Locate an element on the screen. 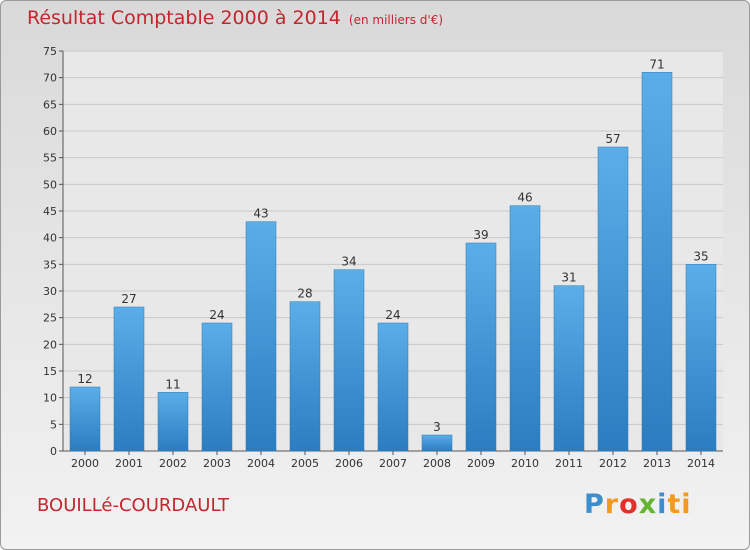 The height and width of the screenshot is (550, 750). data-label-2003: 24 is located at coordinates (216, 315).